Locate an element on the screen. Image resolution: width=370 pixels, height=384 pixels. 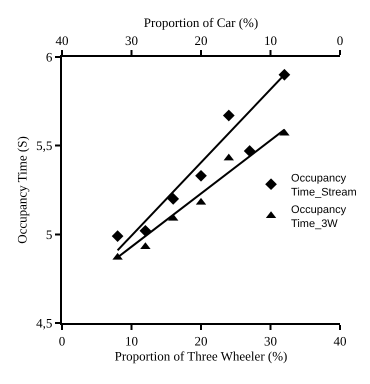
y-tick-label: 5 is located at coordinates (49, 234).